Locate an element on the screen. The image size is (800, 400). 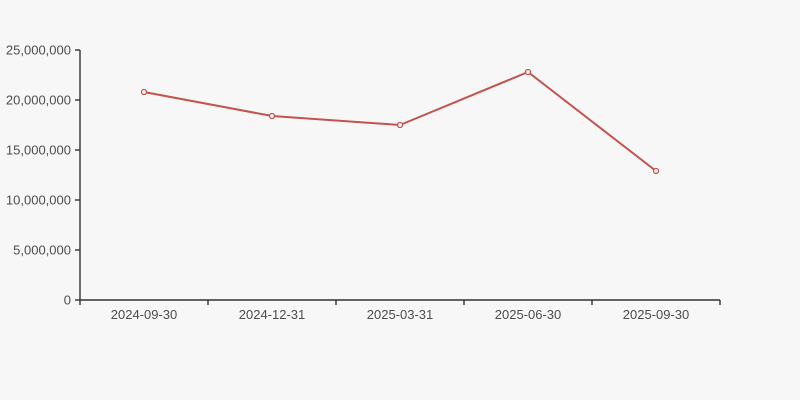
y-axis-tick-label: 10,000,000 is located at coordinates (38, 200).